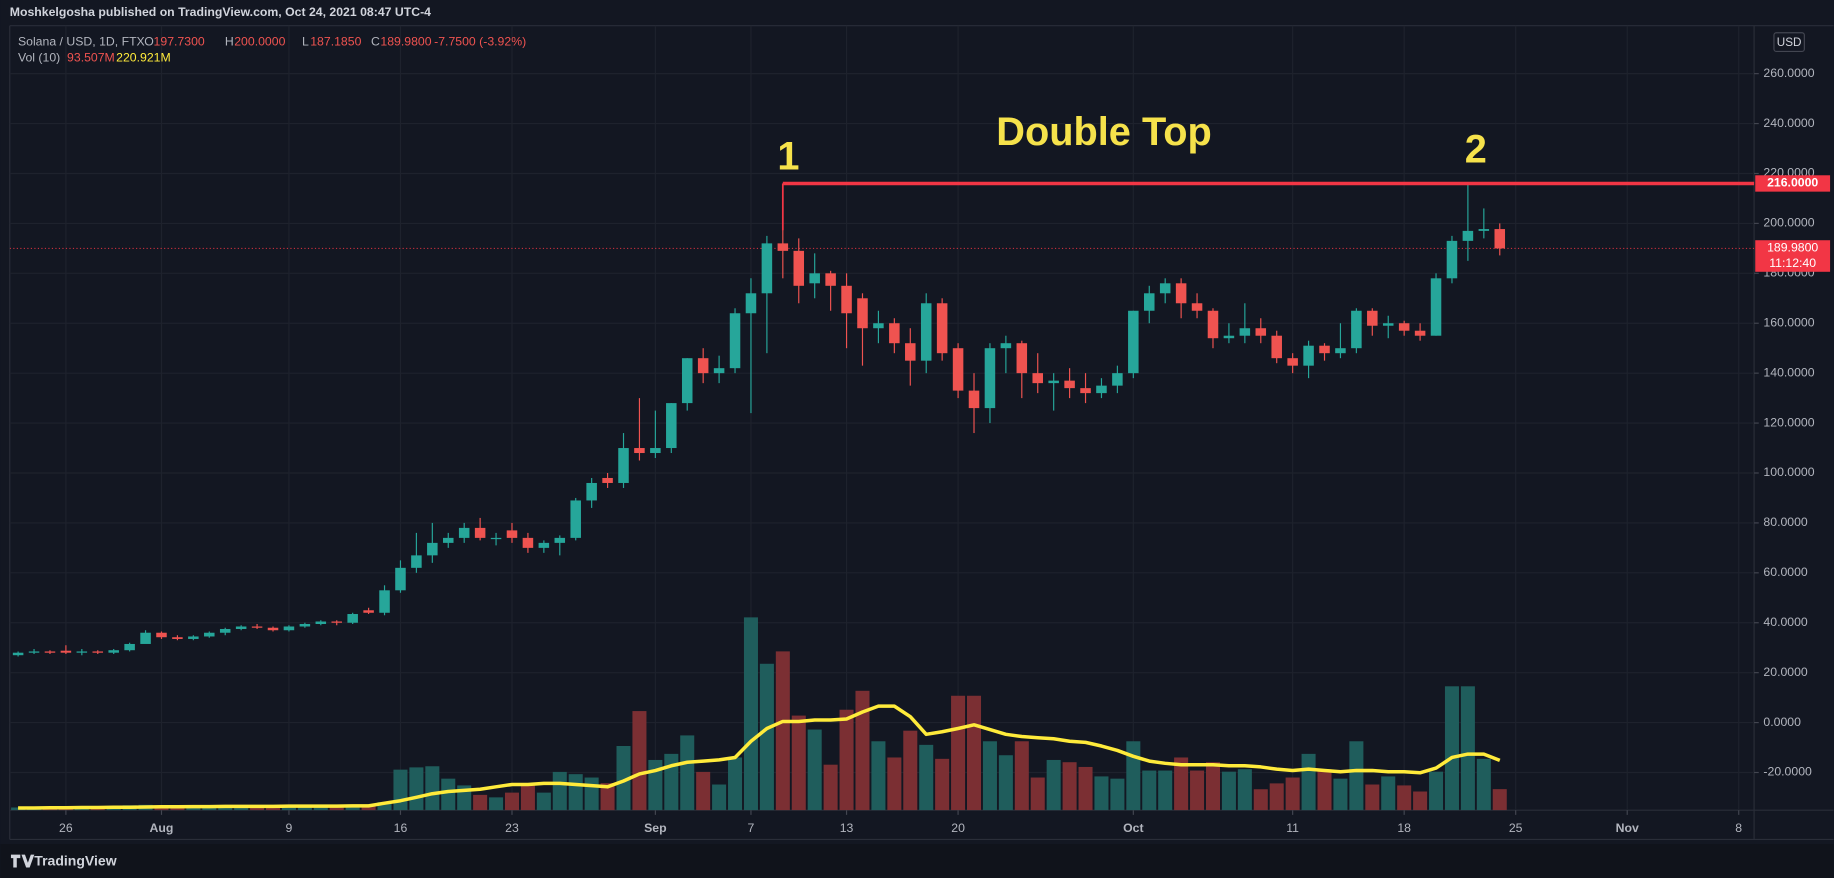 The height and width of the screenshot is (878, 1834). I want to click on legend-key: L, so click(305, 41).